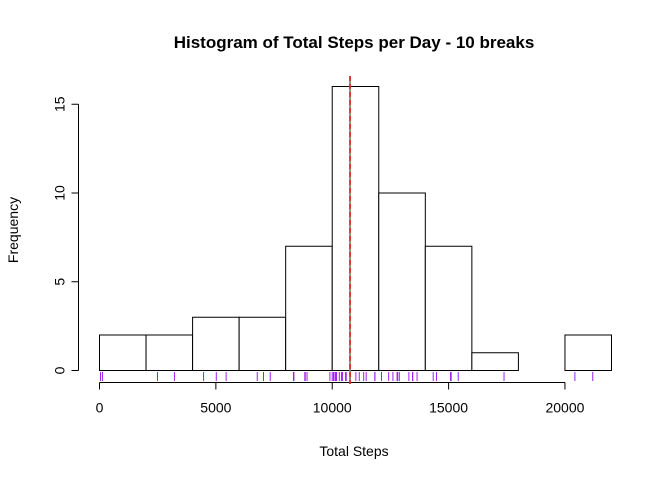 Image resolution: width=672 pixels, height=480 pixels. What do you see at coordinates (215, 408) in the screenshot?
I see `x-tick-label-1: 5000` at bounding box center [215, 408].